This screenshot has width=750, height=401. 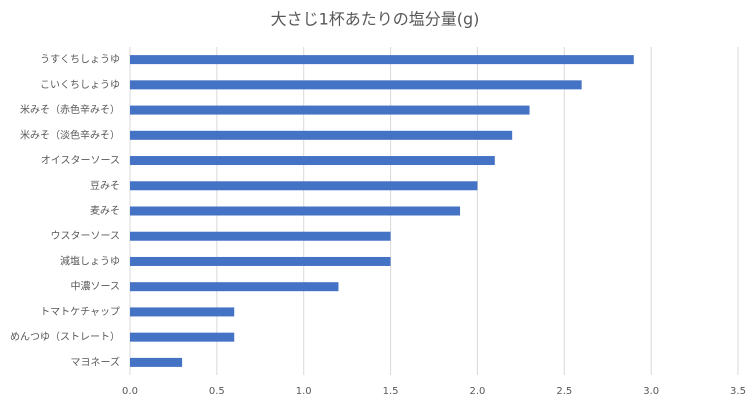 What do you see at coordinates (80, 312) in the screenshot?
I see `y-tick-label: トマトケチャップ` at bounding box center [80, 312].